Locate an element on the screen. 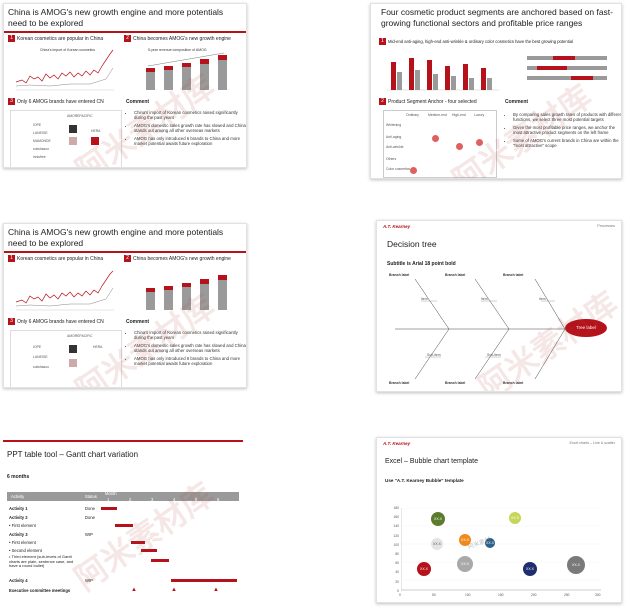 The width and height of the screenshot is (630, 609). sub-item-label: Sub-item is located at coordinates (494, 355).